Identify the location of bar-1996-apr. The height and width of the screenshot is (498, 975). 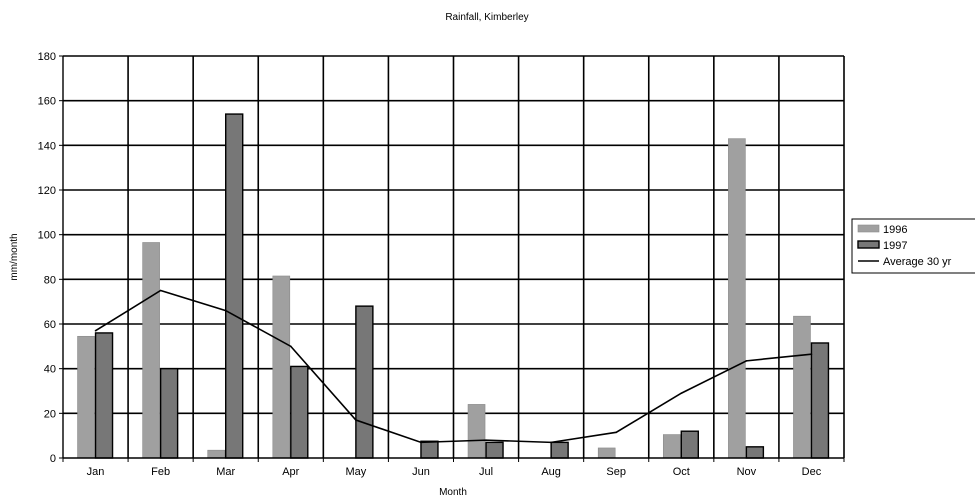
(281, 367).